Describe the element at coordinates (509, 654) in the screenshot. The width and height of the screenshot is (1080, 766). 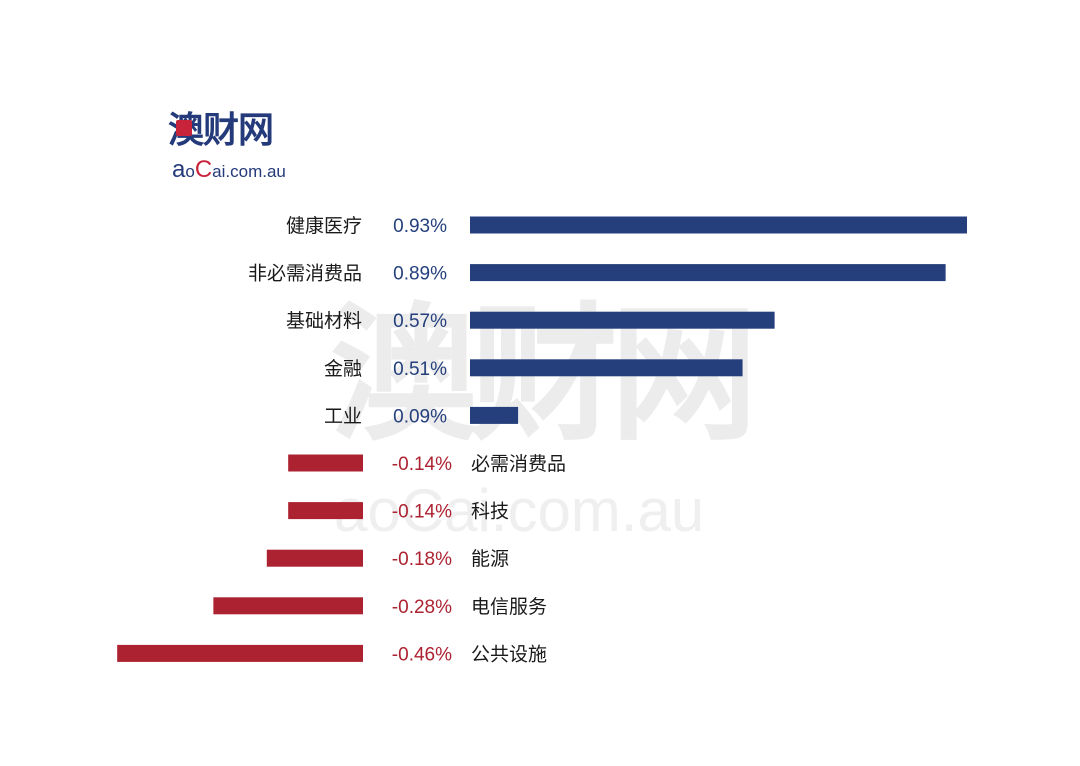
I see `category-label-10: 公共设施` at that location.